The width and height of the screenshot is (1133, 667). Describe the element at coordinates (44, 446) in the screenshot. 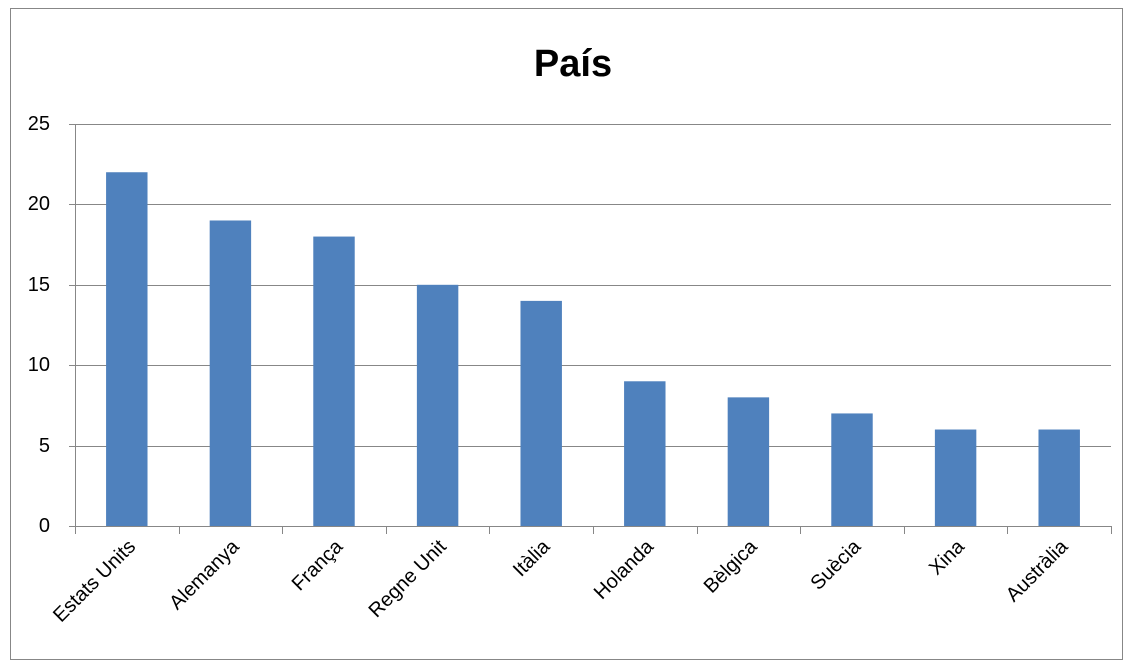

I see `y-tick-label: 5` at that location.